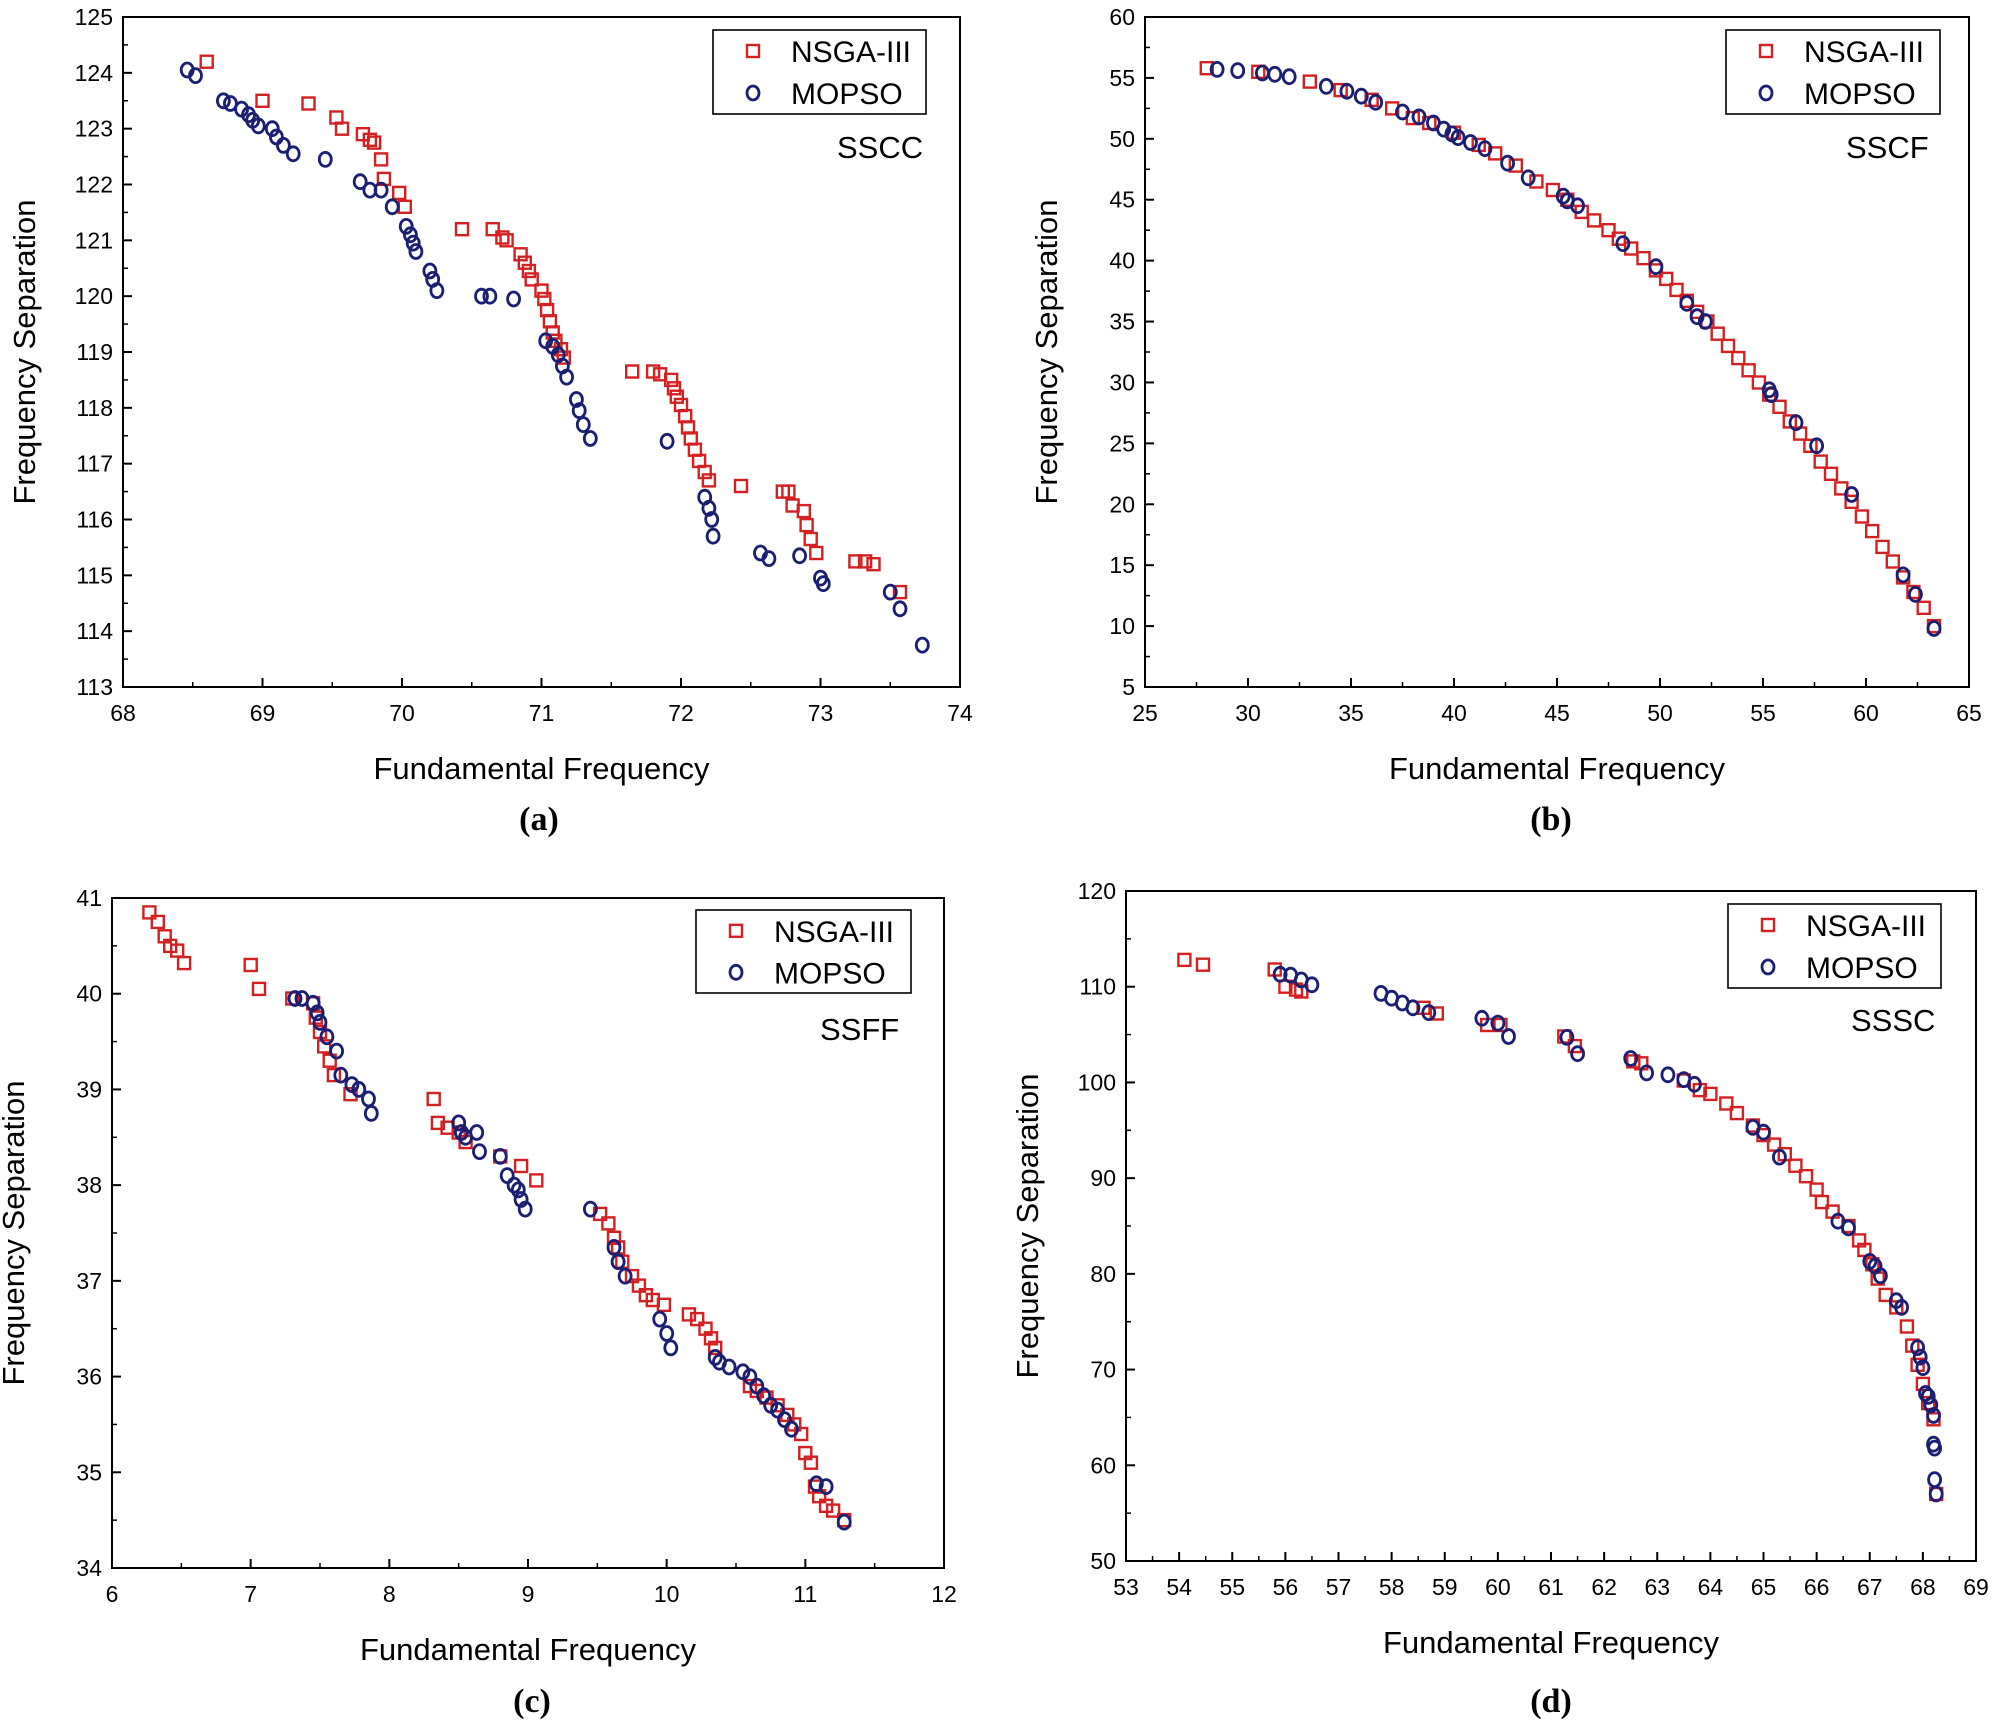 The height and width of the screenshot is (1727, 1995). I want to click on x-tick-label: 74, so click(960, 713).